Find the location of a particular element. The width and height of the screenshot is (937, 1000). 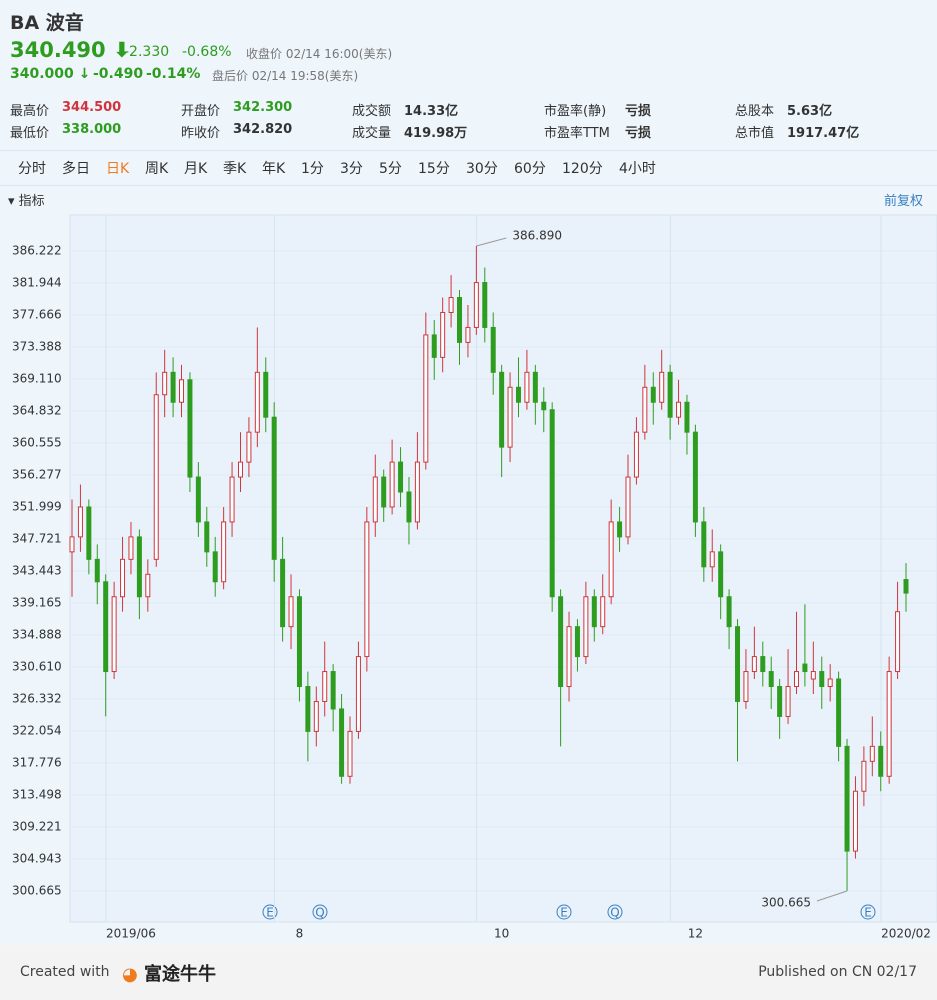

stat-value: 1917.47亿 is located at coordinates (823, 133).